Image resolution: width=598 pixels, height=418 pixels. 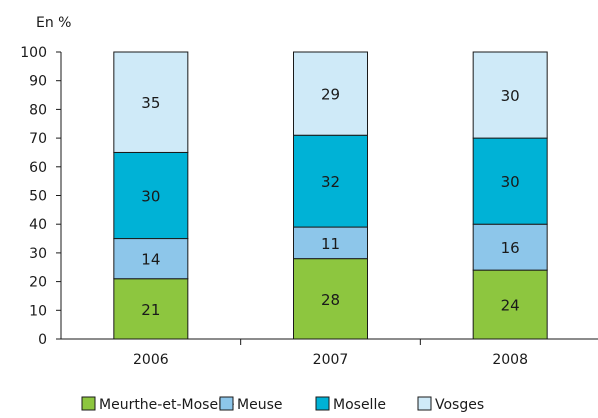 I want to click on y-tick-label: 20, so click(x=38, y=283).